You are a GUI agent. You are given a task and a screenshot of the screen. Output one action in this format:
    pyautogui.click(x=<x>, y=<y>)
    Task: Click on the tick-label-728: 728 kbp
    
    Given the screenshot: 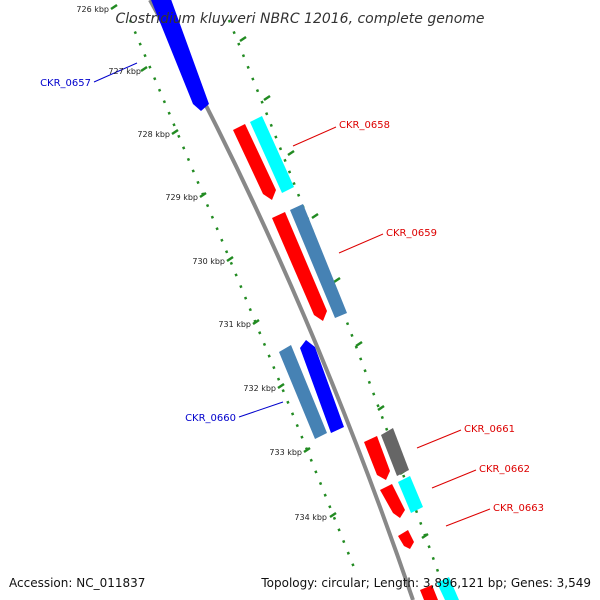 What is the action you would take?
    pyautogui.click(x=153, y=134)
    